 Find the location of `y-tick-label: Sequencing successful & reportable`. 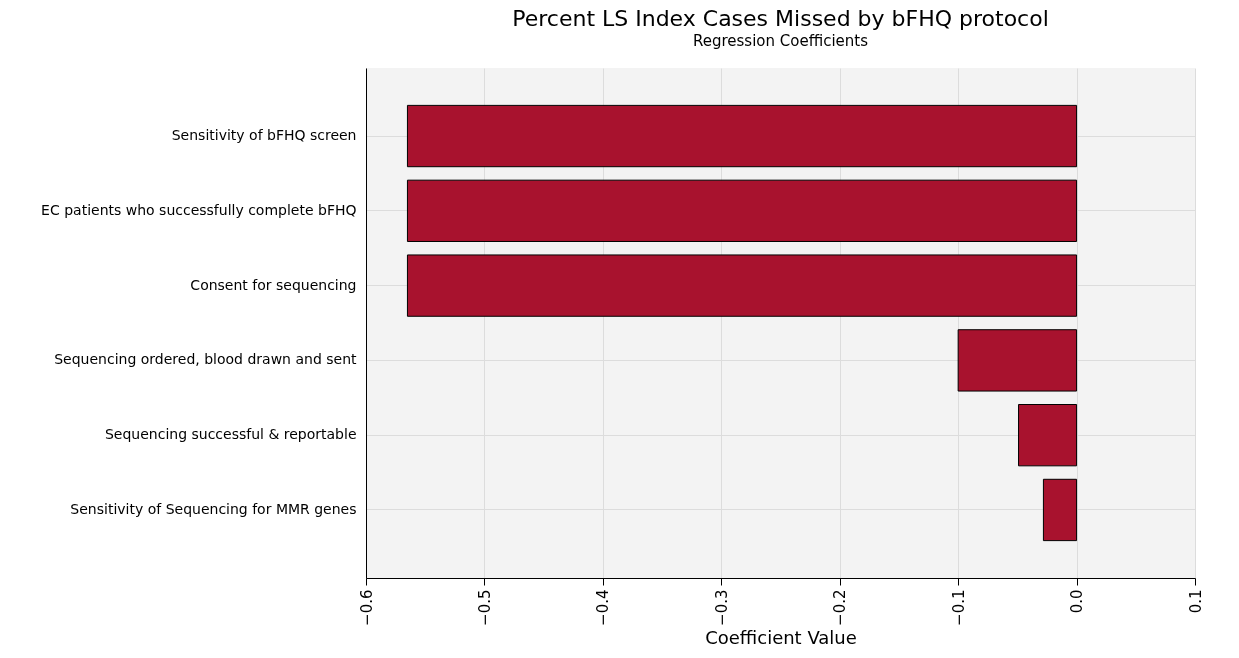

y-tick-label: Sequencing successful & reportable is located at coordinates (230, 434).